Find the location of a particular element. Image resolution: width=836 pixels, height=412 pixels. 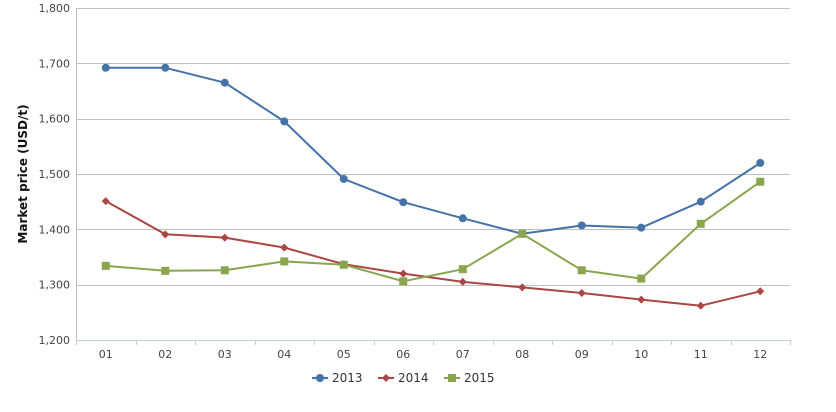

x-tick-label: 06 is located at coordinates (403, 354).